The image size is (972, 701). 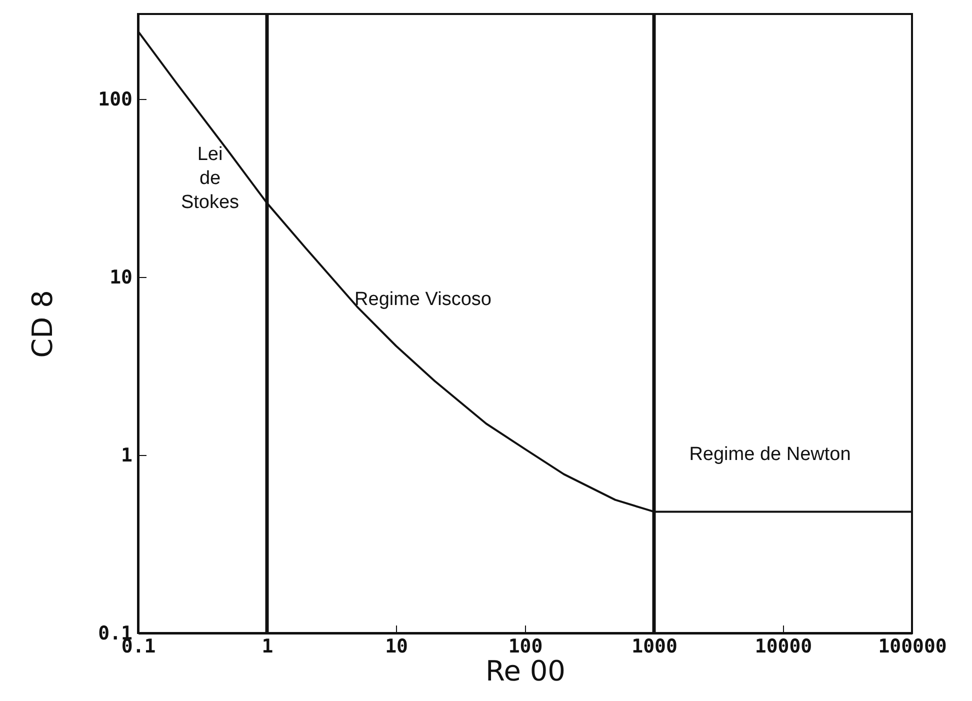 I want to click on x-tick-label: 10000, so click(x=783, y=647).